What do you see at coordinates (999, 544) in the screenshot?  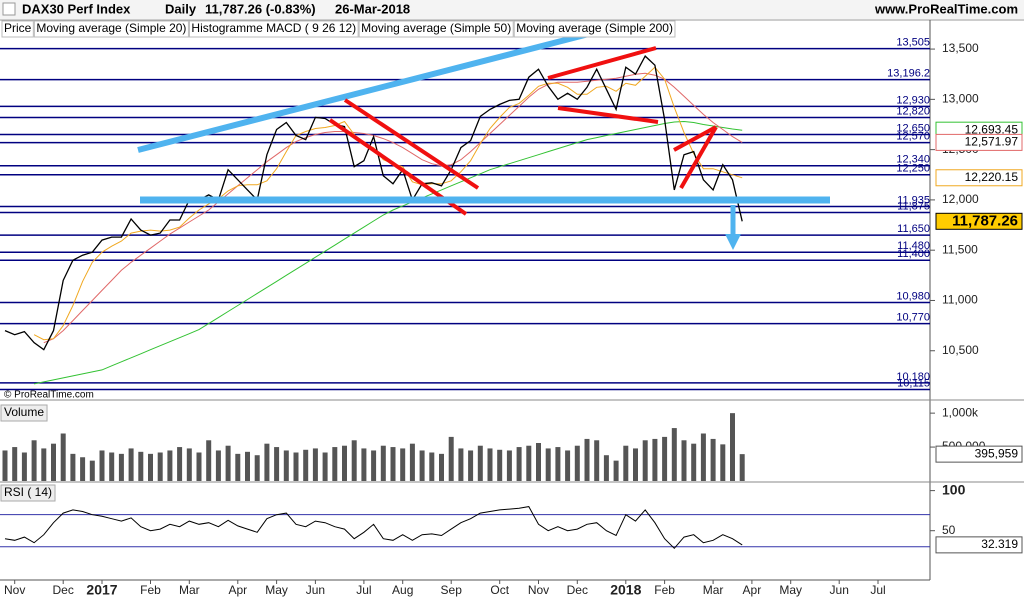 I see `end-label: 32.319` at bounding box center [999, 544].